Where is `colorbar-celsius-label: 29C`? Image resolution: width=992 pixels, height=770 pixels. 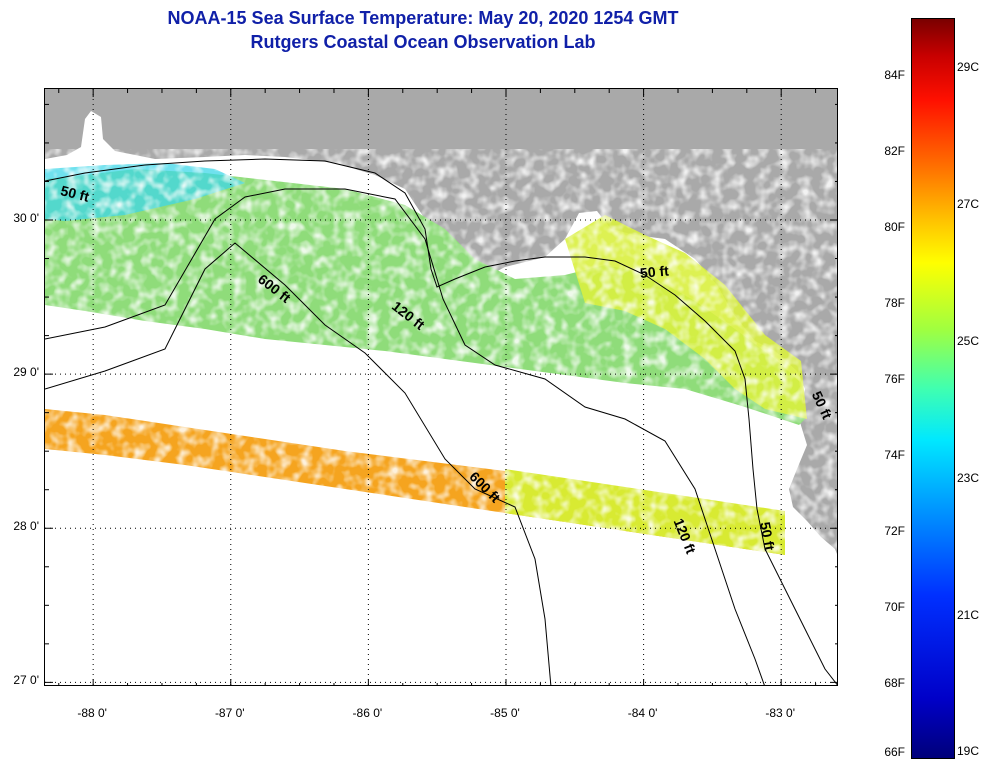
colorbar-celsius-label: 29C is located at coordinates (968, 67).